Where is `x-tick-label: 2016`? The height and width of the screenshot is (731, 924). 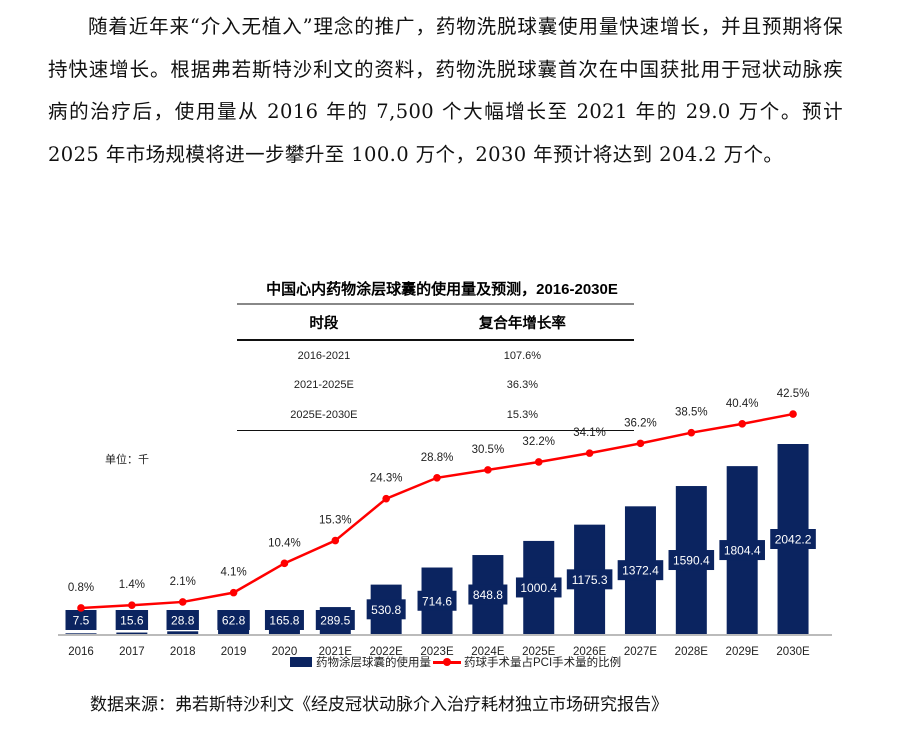 x-tick-label: 2016 is located at coordinates (81, 652).